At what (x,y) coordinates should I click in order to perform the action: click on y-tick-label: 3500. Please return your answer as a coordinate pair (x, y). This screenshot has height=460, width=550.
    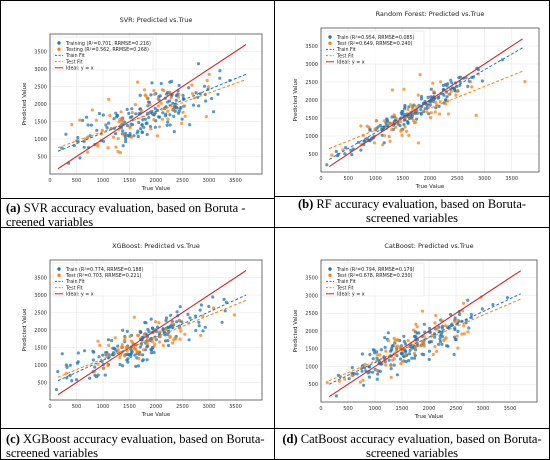
    Looking at the image, I should click on (311, 279).